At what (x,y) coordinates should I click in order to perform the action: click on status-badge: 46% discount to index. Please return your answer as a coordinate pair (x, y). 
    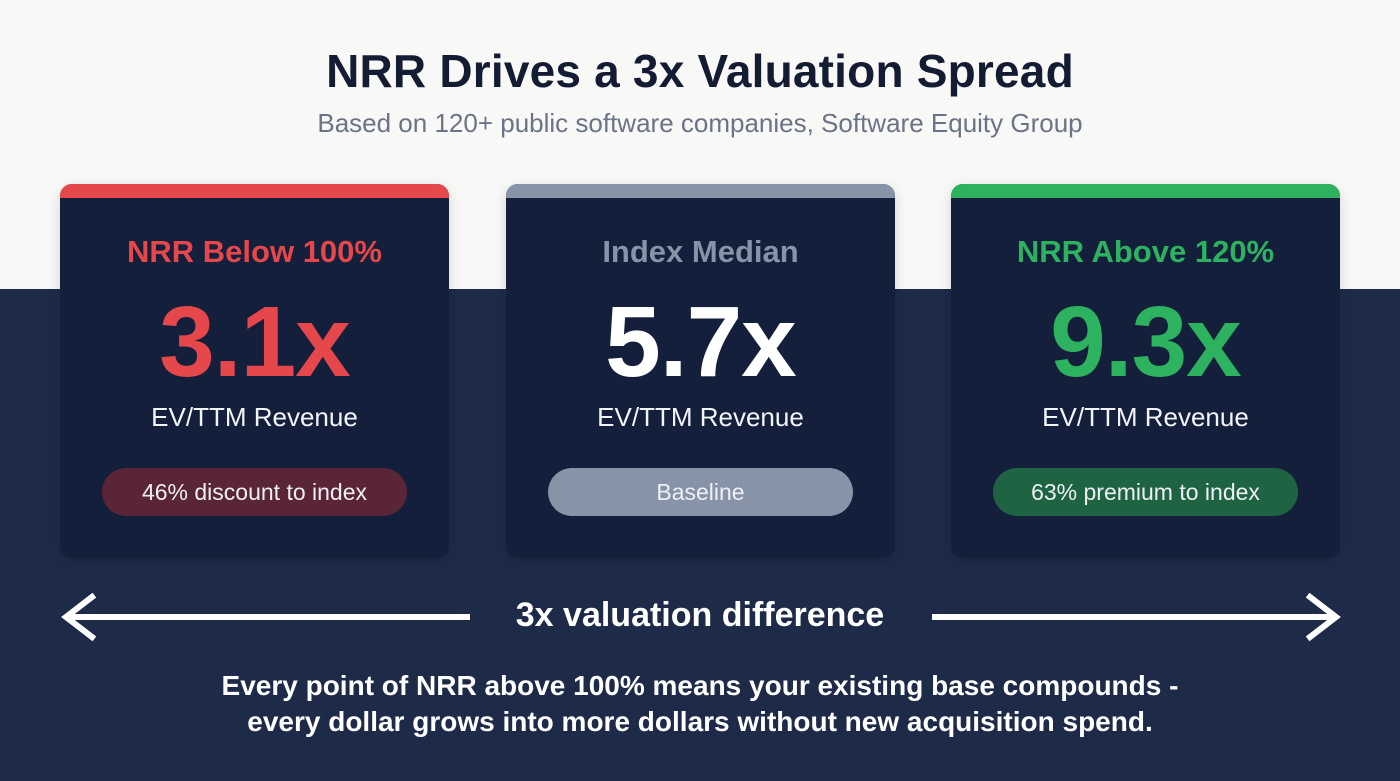
    Looking at the image, I should click on (254, 492).